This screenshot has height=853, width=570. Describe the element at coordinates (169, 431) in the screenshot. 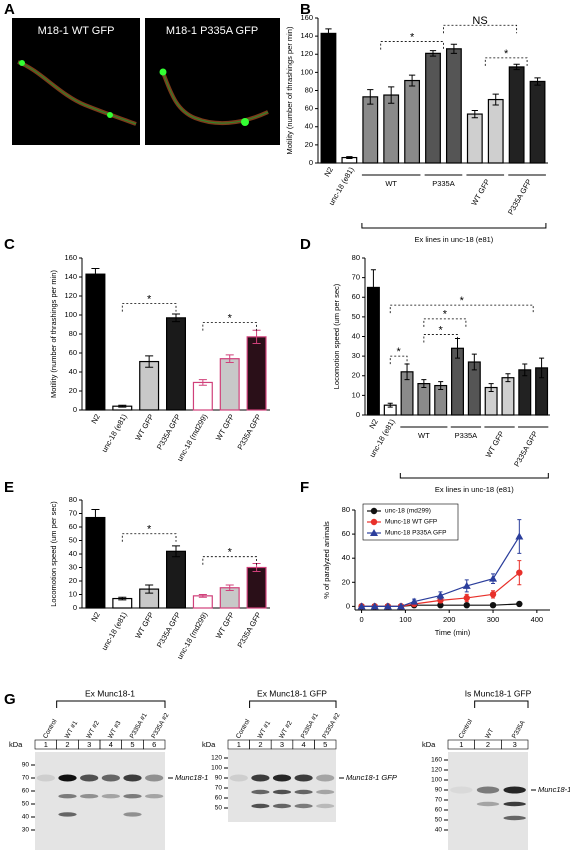

I see `x-tick-label: P335A GFP` at that location.